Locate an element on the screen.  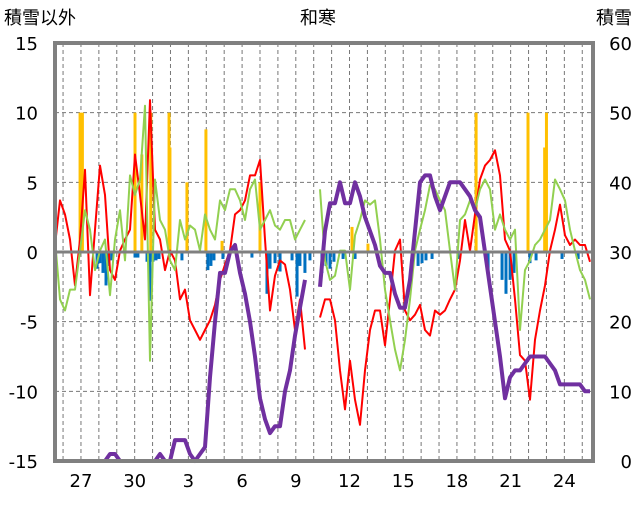
right-tick-label: 50 is located at coordinates (620, 114).